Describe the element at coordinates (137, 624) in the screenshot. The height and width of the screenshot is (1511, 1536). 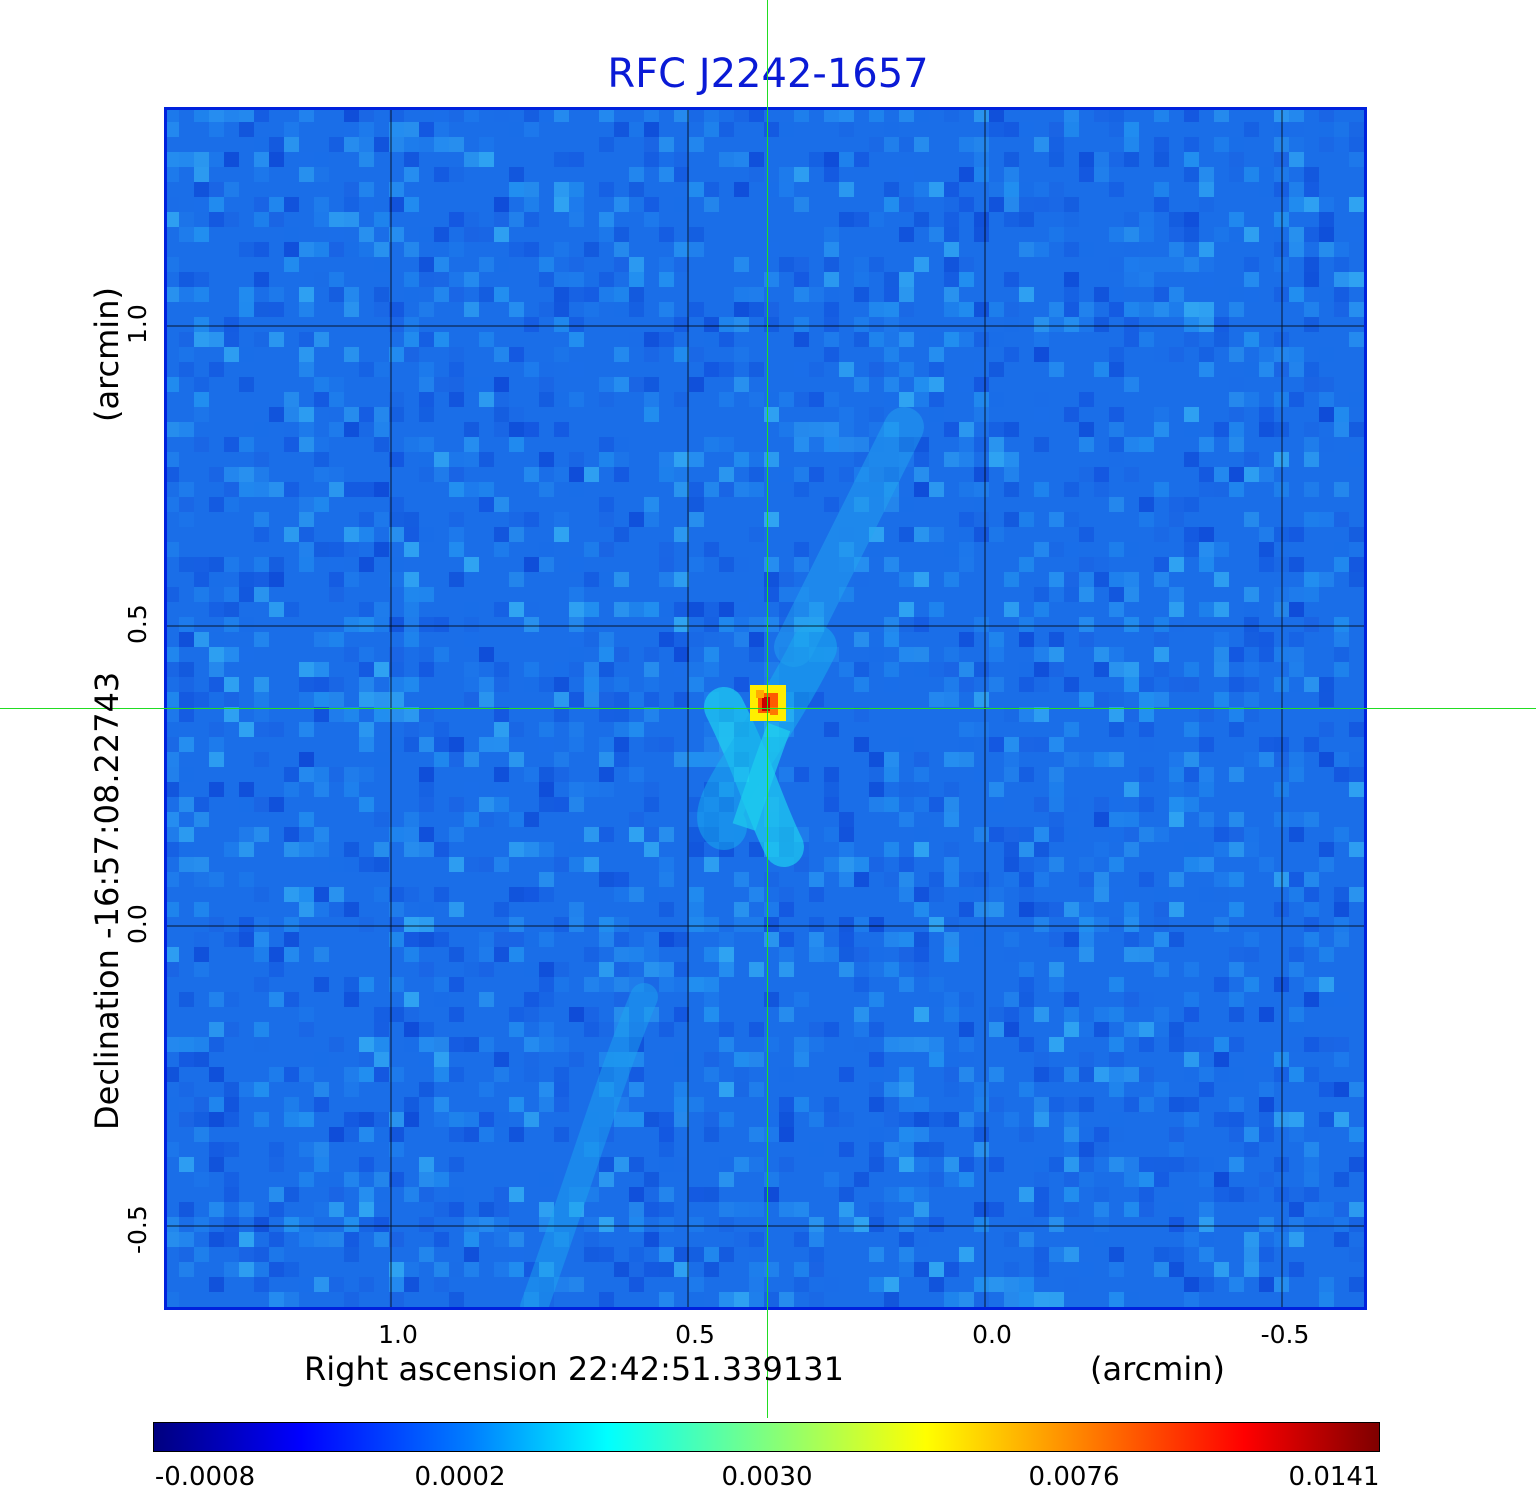
I see `y-tick-label: 0.5` at that location.